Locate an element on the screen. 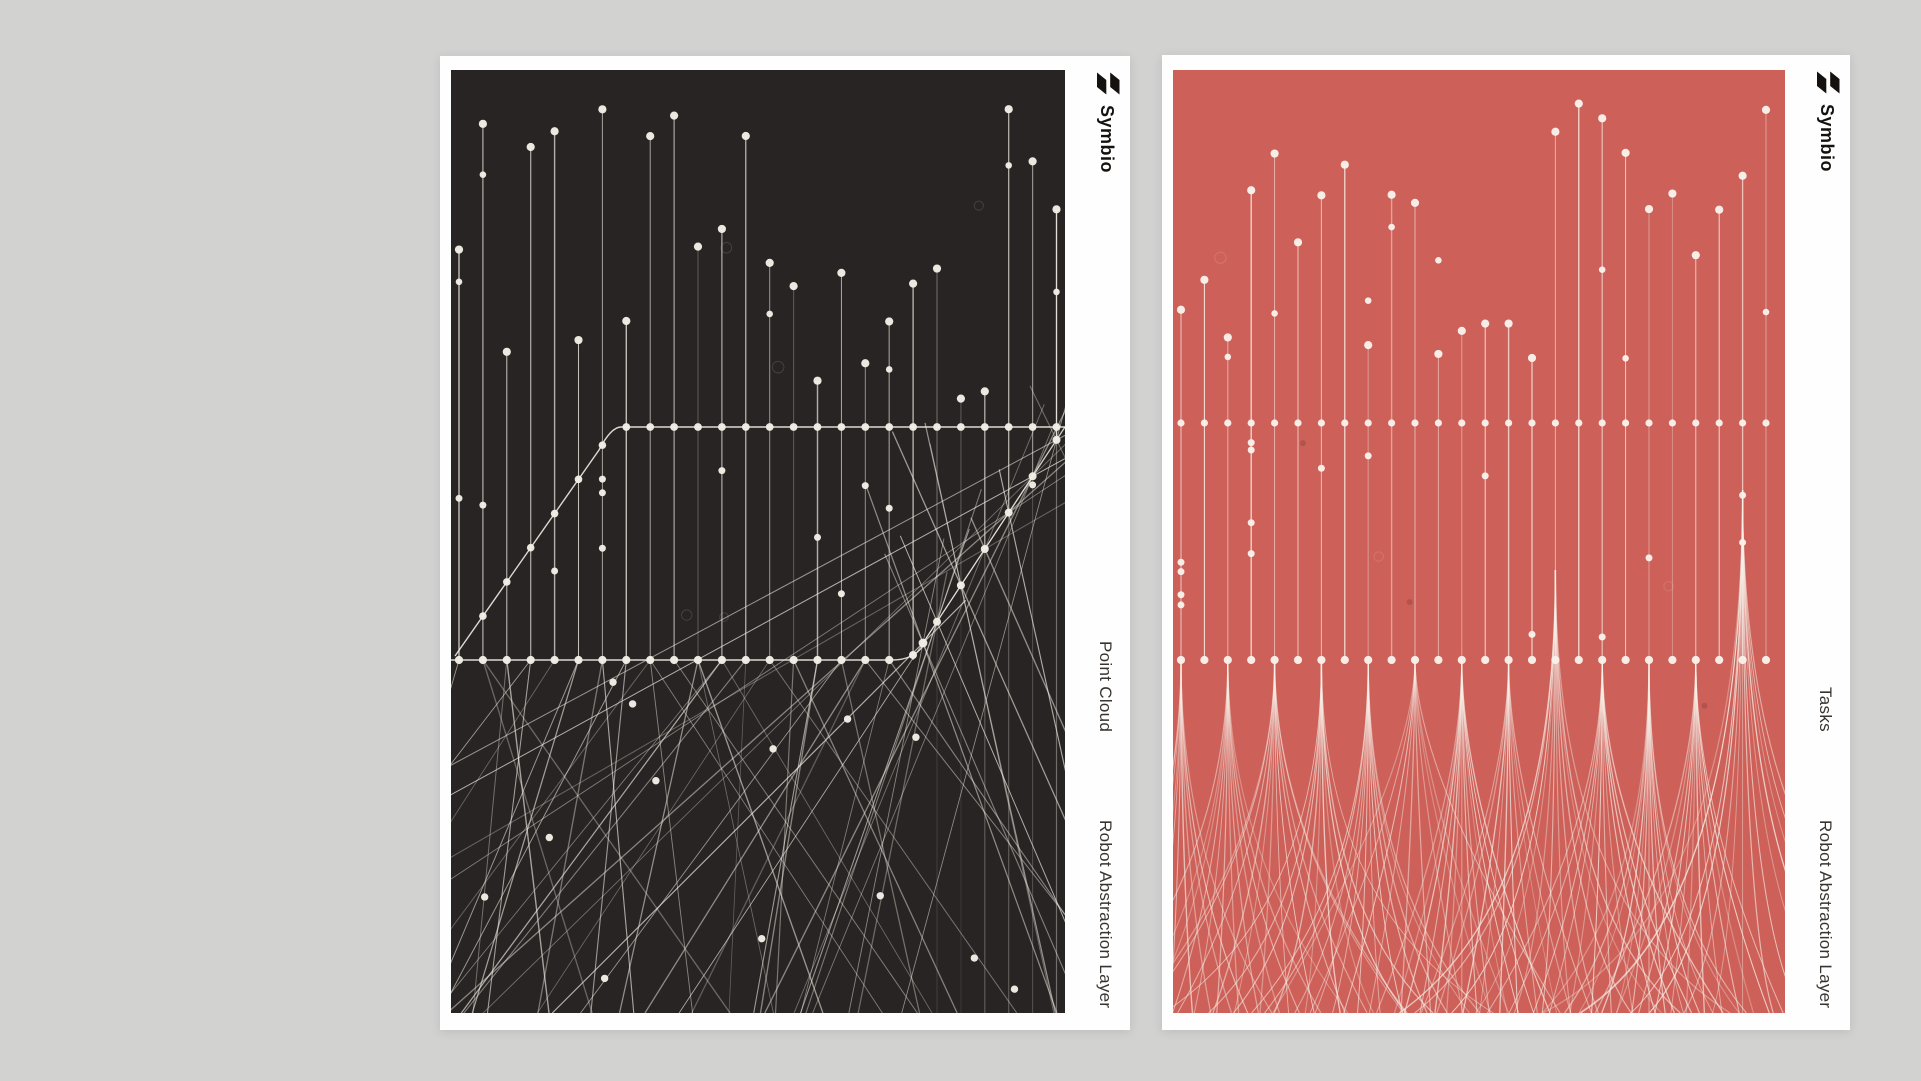  poster-category-label: Point Cloud is located at coordinates (1105, 686).